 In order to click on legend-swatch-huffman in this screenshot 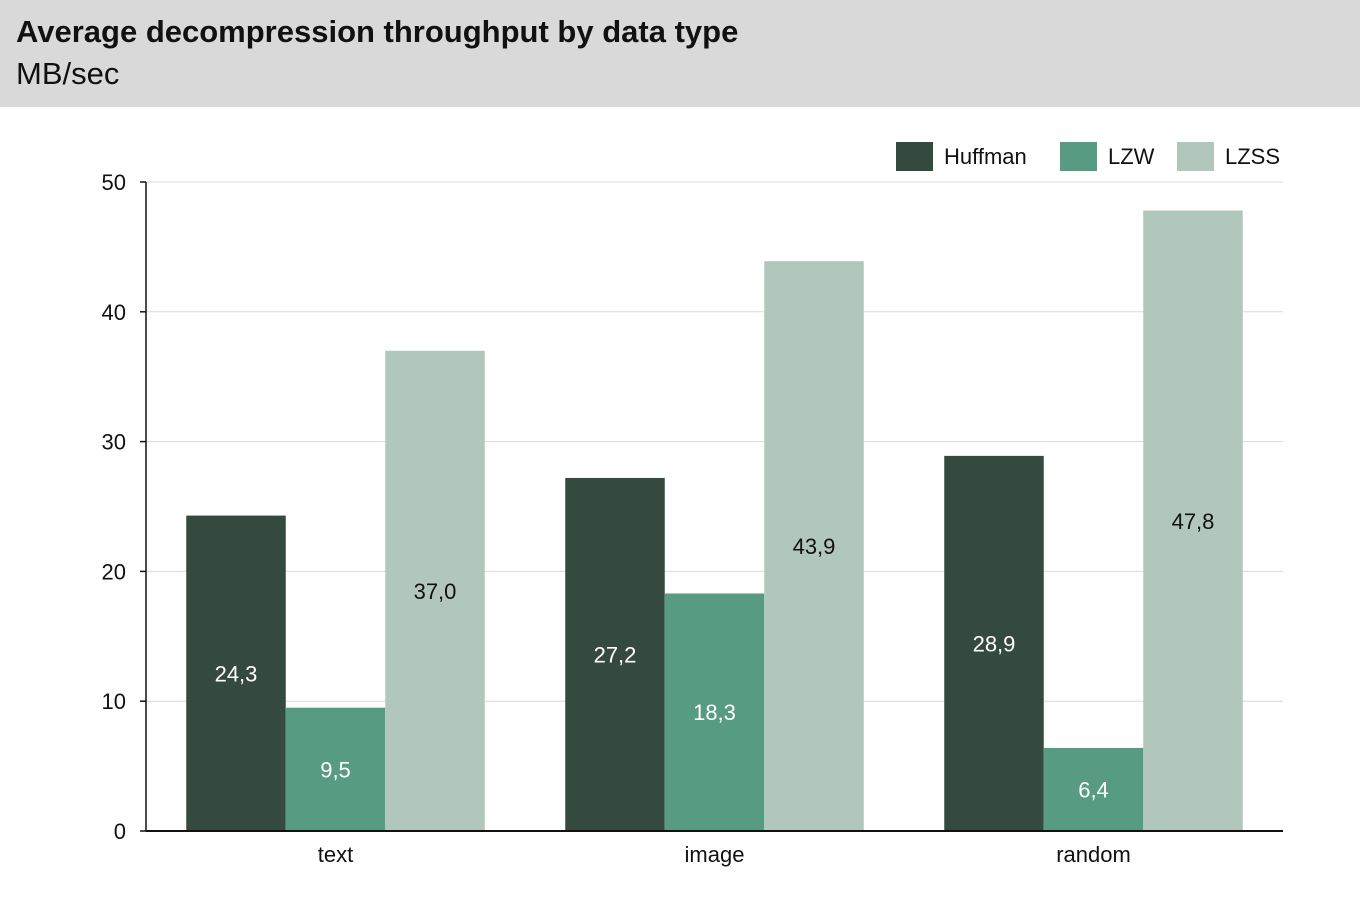, I will do `click(914, 156)`.